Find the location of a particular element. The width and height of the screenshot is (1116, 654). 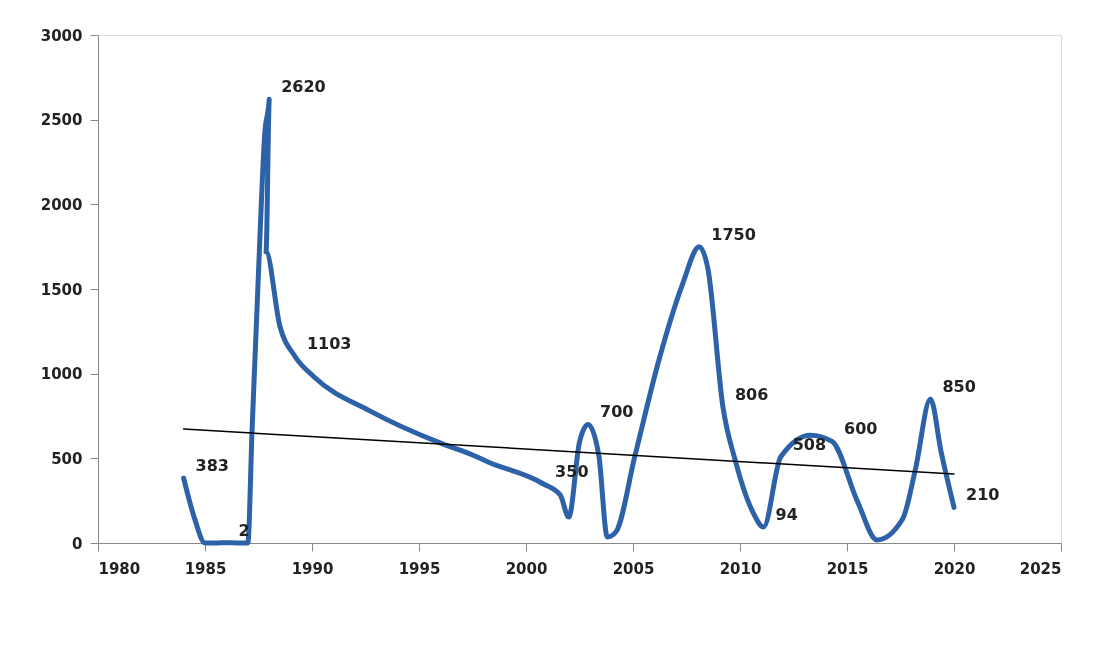

data-label: 383 is located at coordinates (212, 466).